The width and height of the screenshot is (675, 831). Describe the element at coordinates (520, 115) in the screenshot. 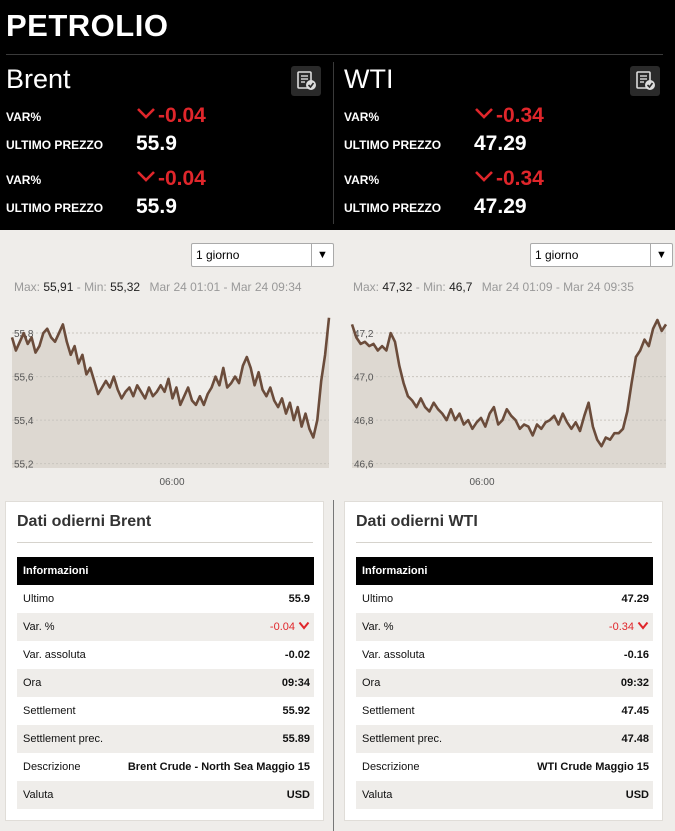

I see `var-number: -0.34` at that location.